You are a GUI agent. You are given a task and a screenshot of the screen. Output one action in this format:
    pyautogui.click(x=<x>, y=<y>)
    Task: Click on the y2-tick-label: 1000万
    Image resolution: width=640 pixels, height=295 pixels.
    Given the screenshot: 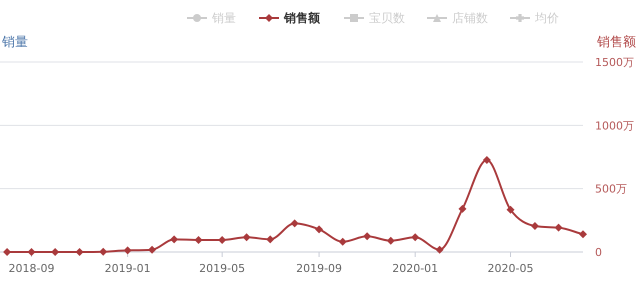 What is the action you would take?
    pyautogui.click(x=614, y=125)
    